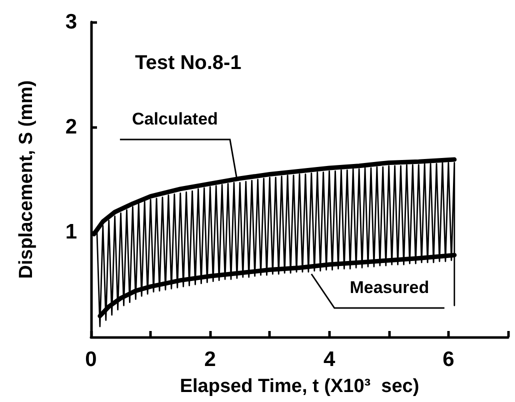  What do you see at coordinates (71, 127) in the screenshot?
I see `y-tick-label: 2` at bounding box center [71, 127].